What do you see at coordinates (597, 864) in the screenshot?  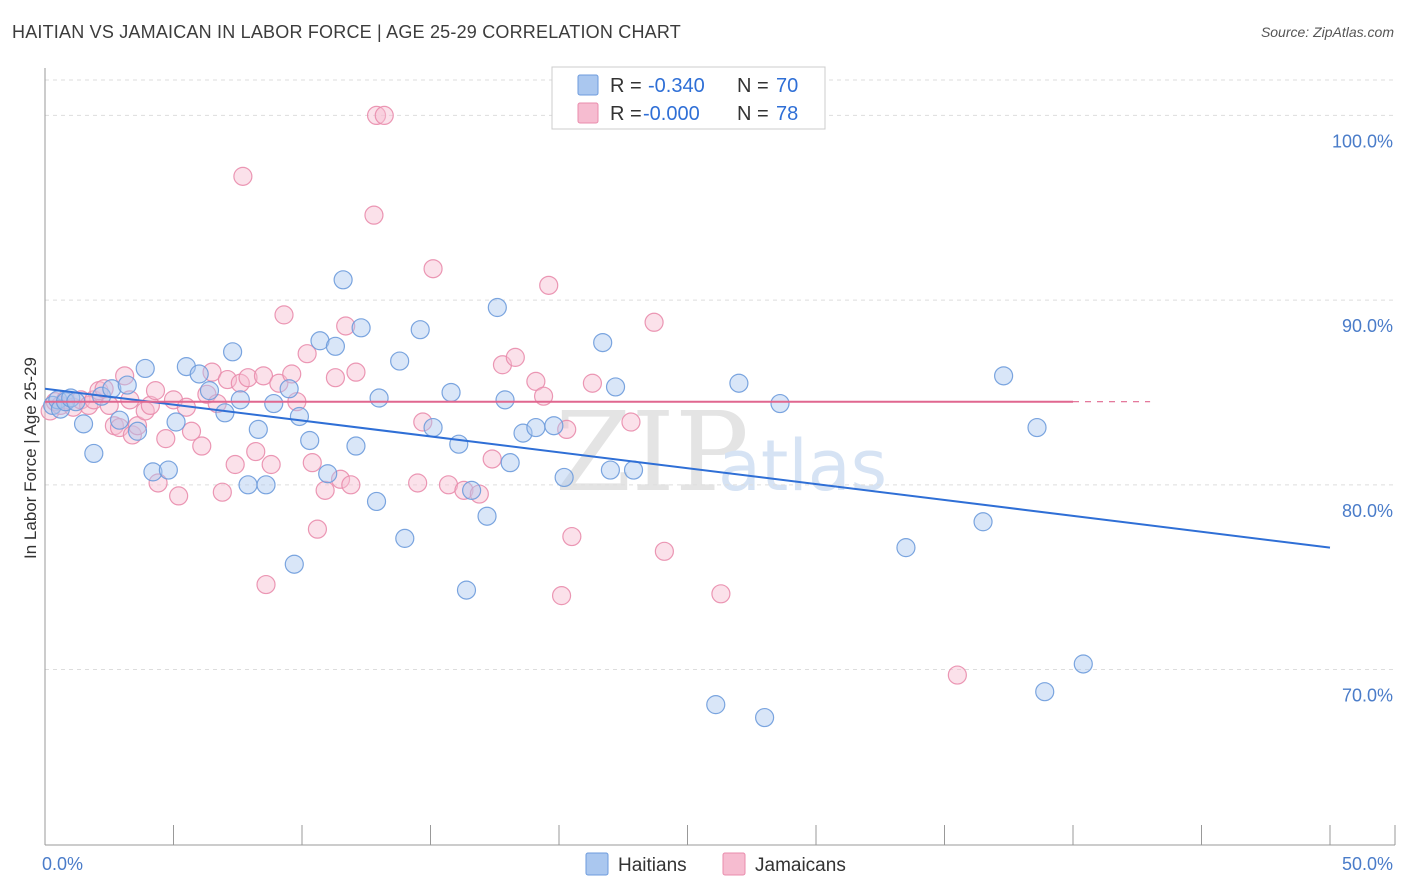 I see `legend-item-haitians-swatch` at bounding box center [597, 864].